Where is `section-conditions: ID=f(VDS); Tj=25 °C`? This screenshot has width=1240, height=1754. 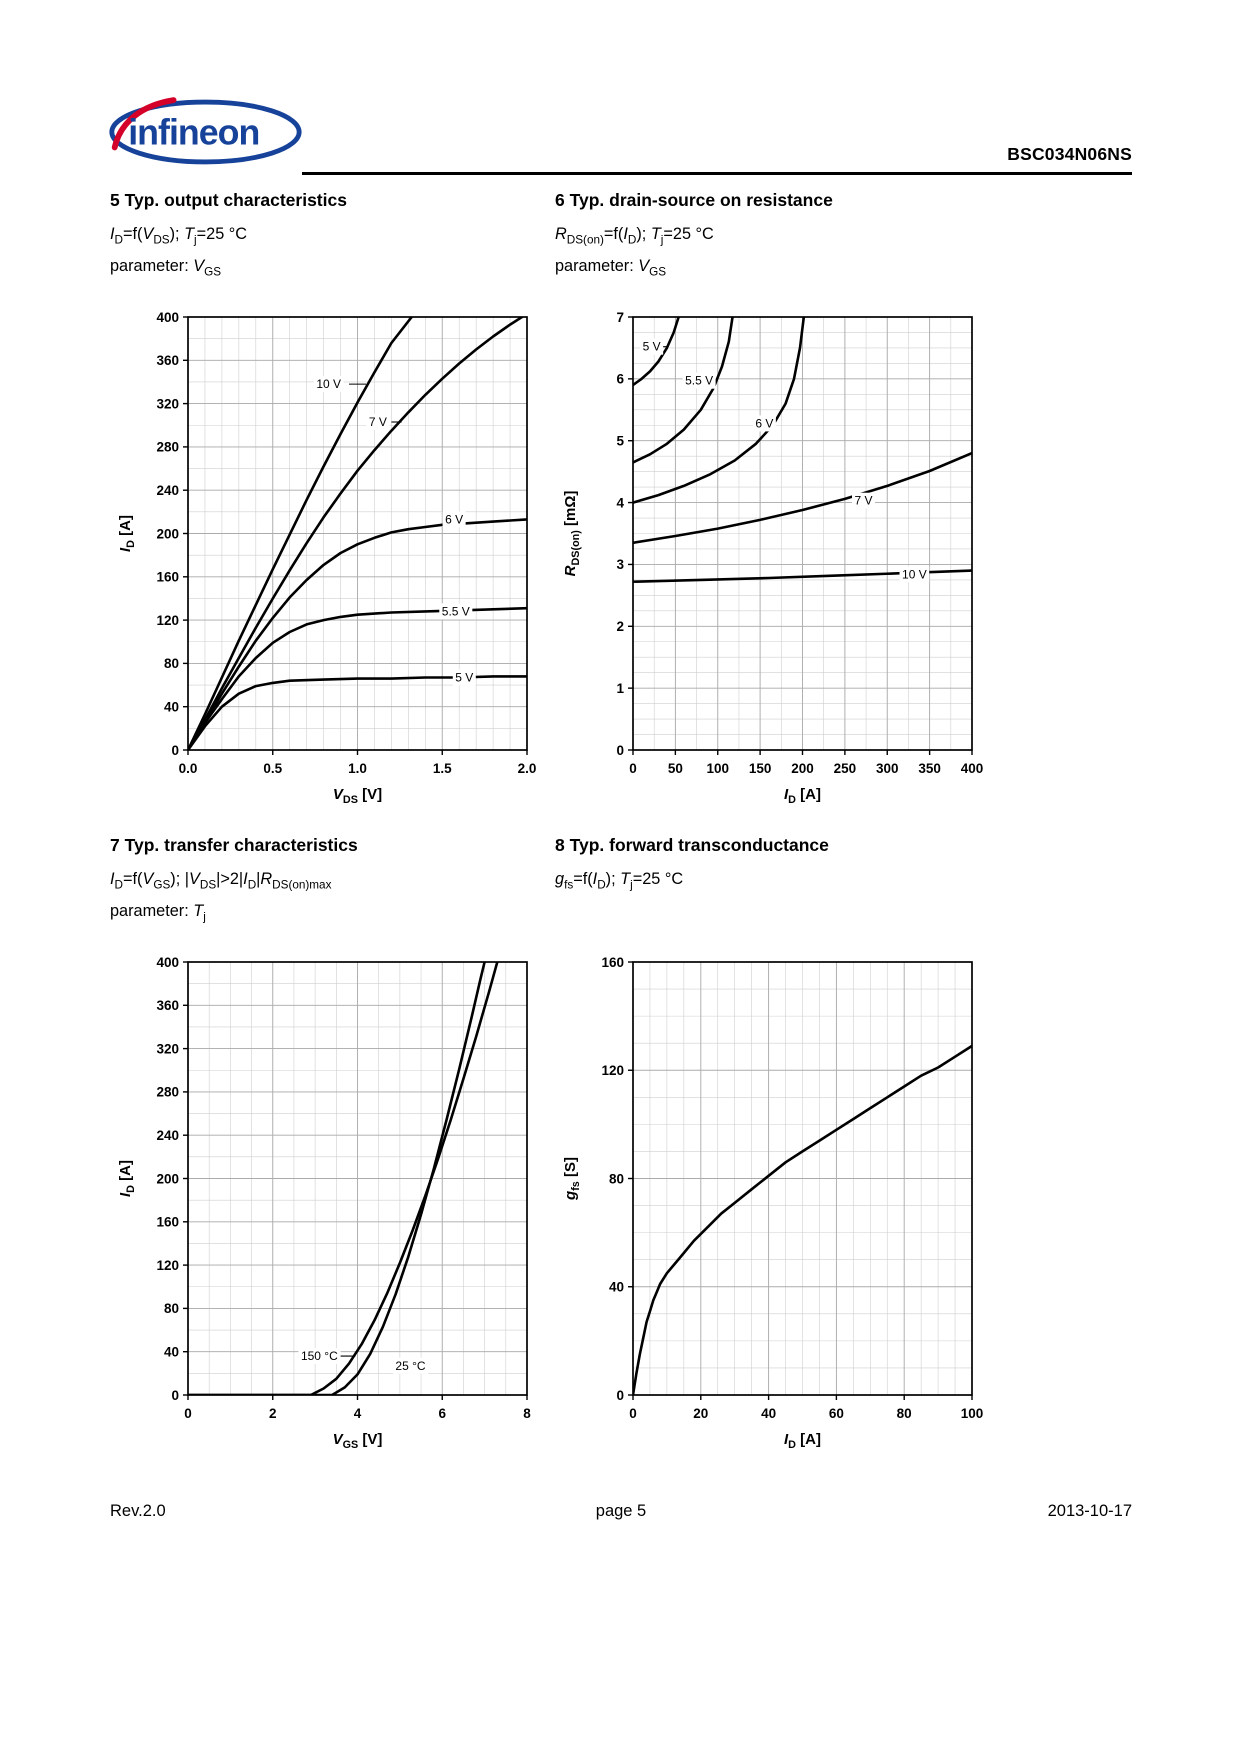 section-conditions: ID=f(VDS); Tj=25 °C is located at coordinates (179, 236).